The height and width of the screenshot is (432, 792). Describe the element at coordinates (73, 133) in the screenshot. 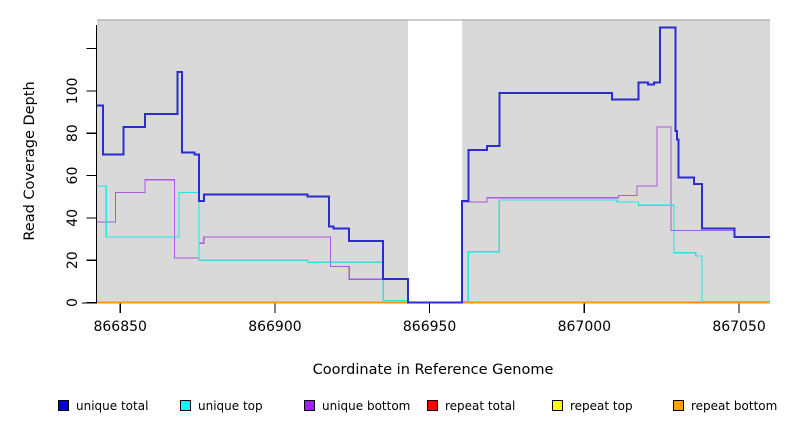

I see `y-tick-label: 80` at that location.